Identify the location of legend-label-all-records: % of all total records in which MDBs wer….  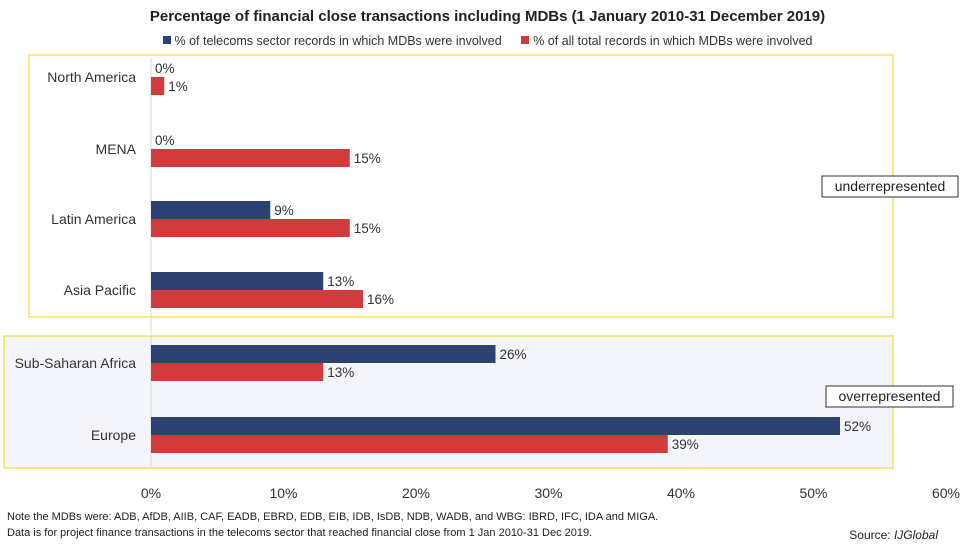
(673, 41).